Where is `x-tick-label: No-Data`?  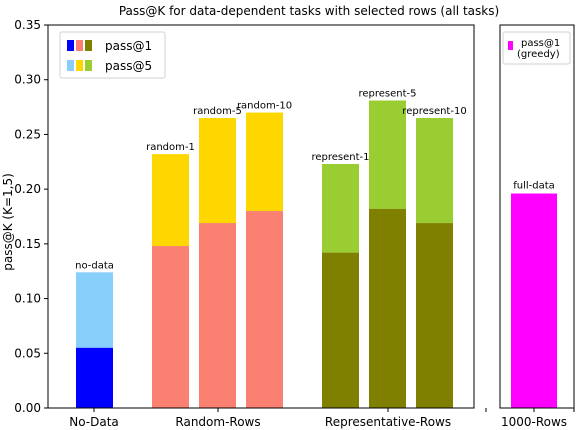
x-tick-label: No-Data is located at coordinates (94, 422).